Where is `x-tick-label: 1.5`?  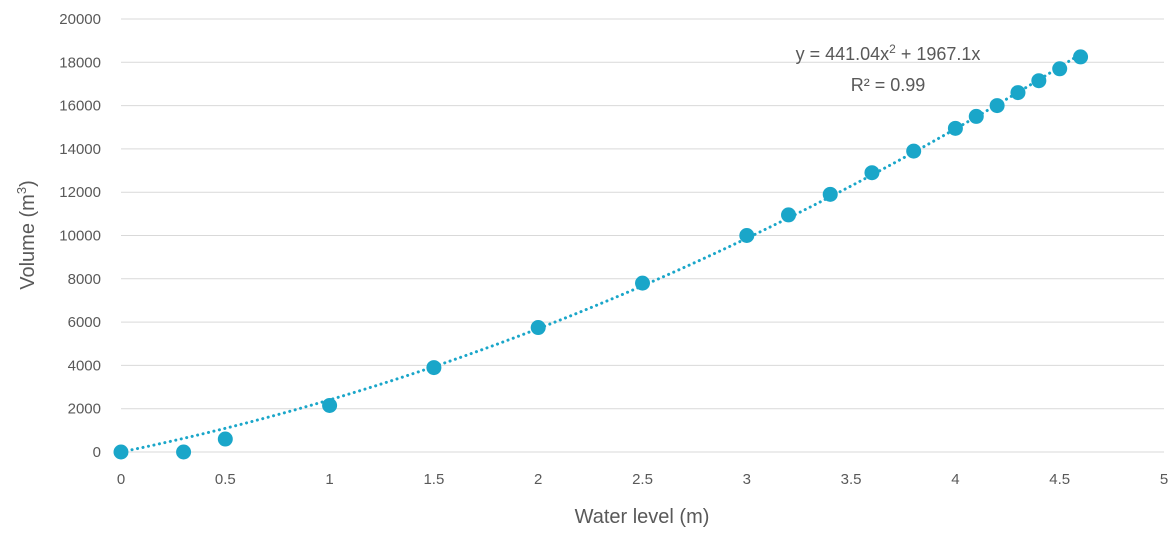 x-tick-label: 1.5 is located at coordinates (433, 479).